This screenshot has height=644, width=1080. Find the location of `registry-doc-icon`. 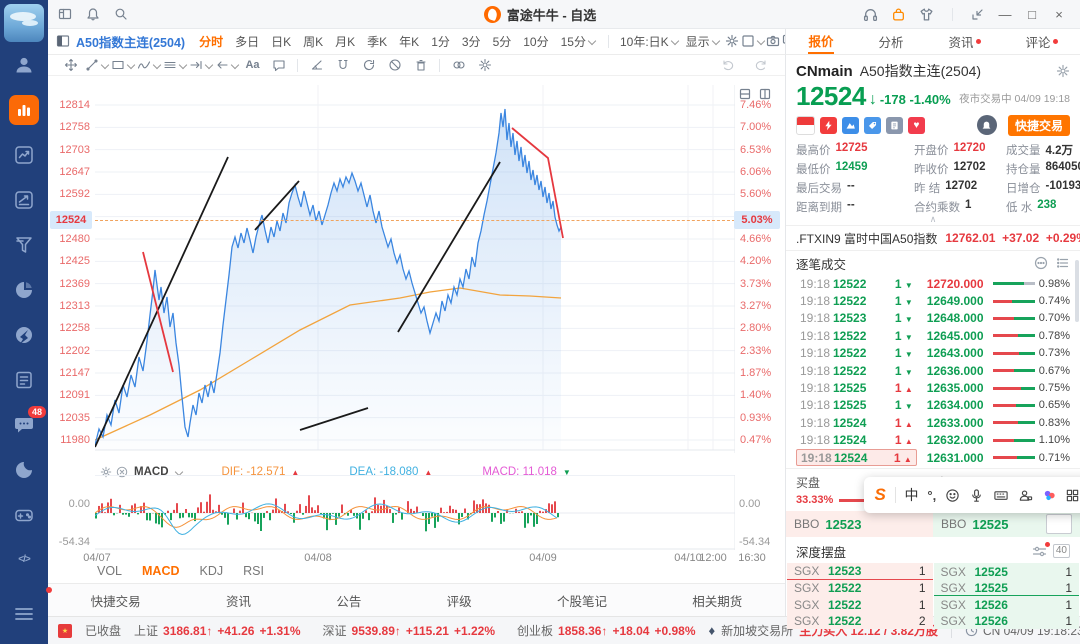

registry-doc-icon is located at coordinates (894, 125).